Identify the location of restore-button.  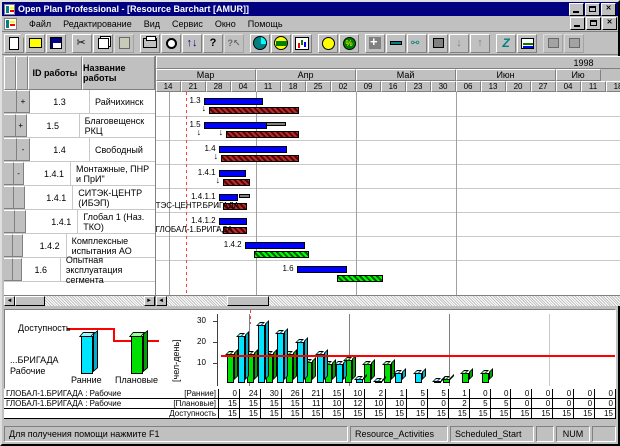
(592, 9).